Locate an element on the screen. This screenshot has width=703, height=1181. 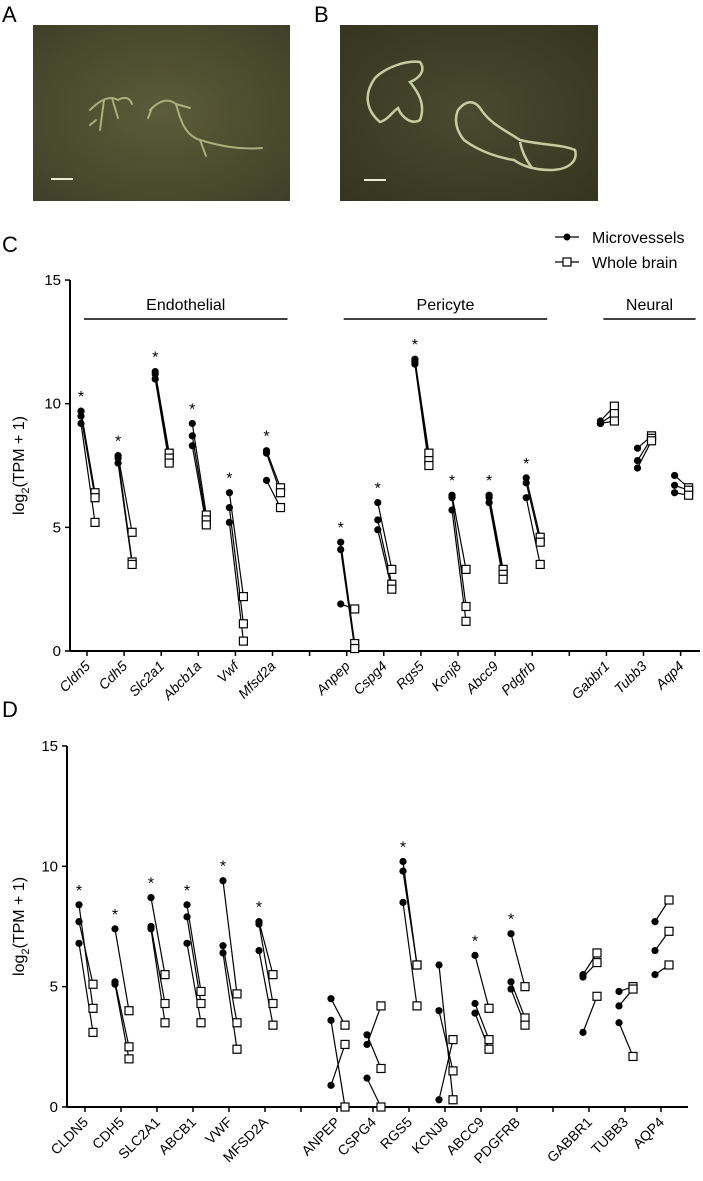
gene-vwf: *VWF is located at coordinates (222, 1003).